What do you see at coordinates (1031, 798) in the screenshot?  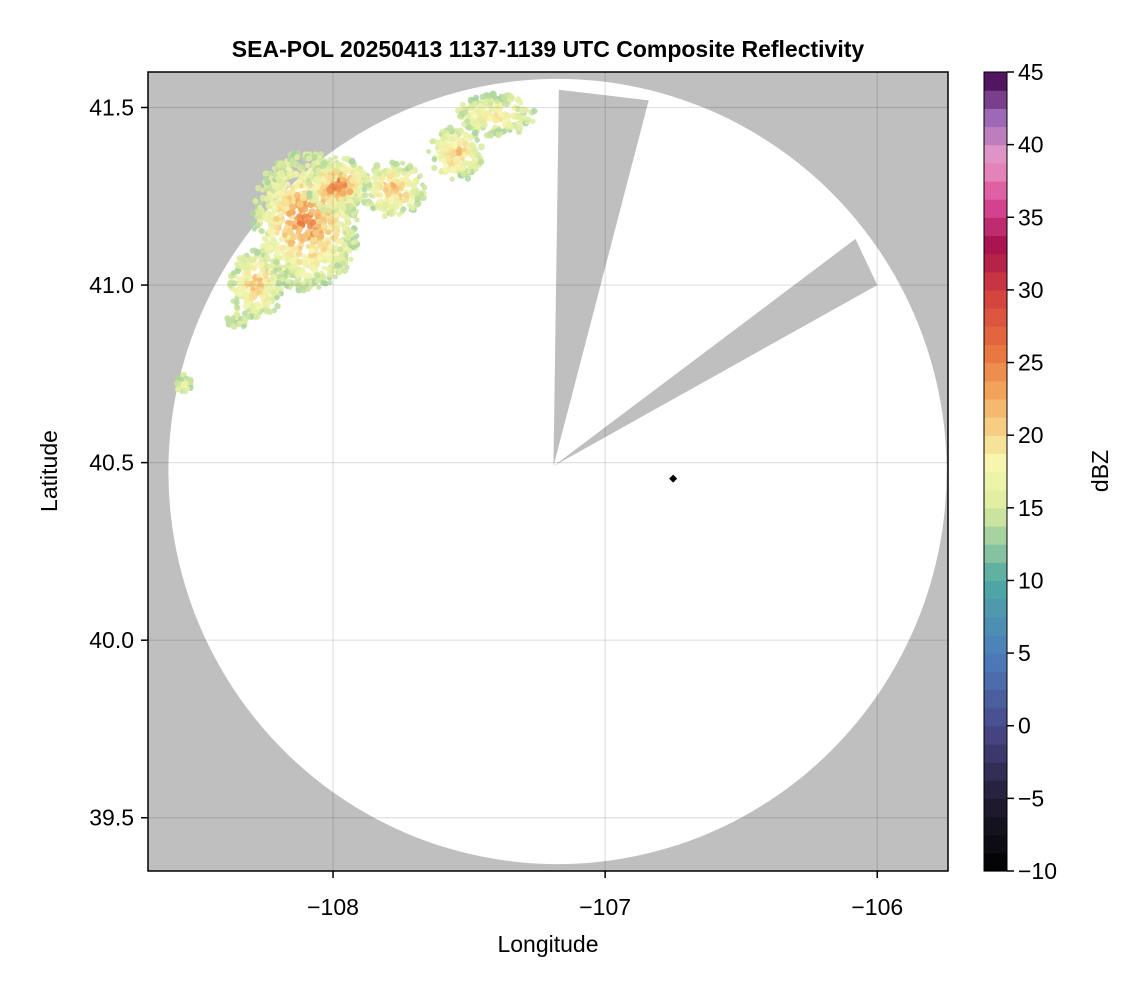 I see `colorbar-tick-label: −5` at bounding box center [1031, 798].